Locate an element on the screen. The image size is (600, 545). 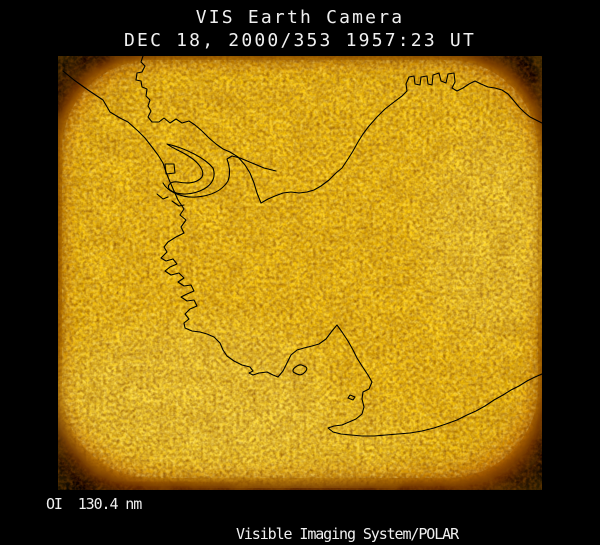
coastline-lake-hook is located at coordinates (190, 169).